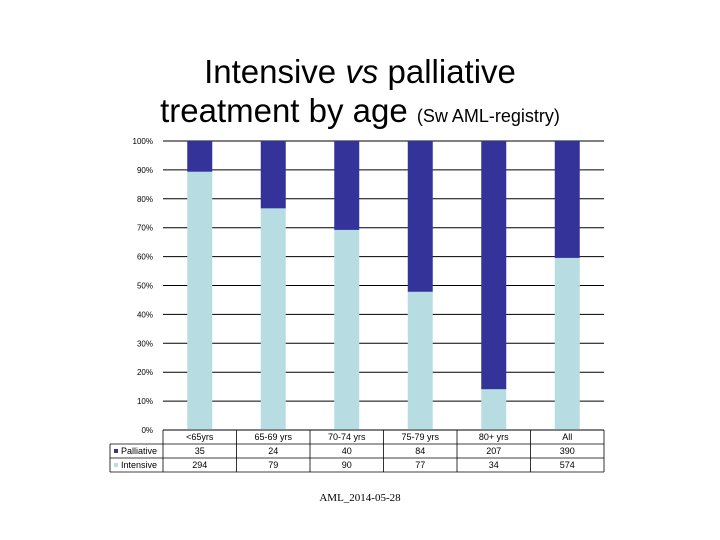 The height and width of the screenshot is (540, 720). Describe the element at coordinates (275, 71) in the screenshot. I see `title-text: Intensive` at that location.